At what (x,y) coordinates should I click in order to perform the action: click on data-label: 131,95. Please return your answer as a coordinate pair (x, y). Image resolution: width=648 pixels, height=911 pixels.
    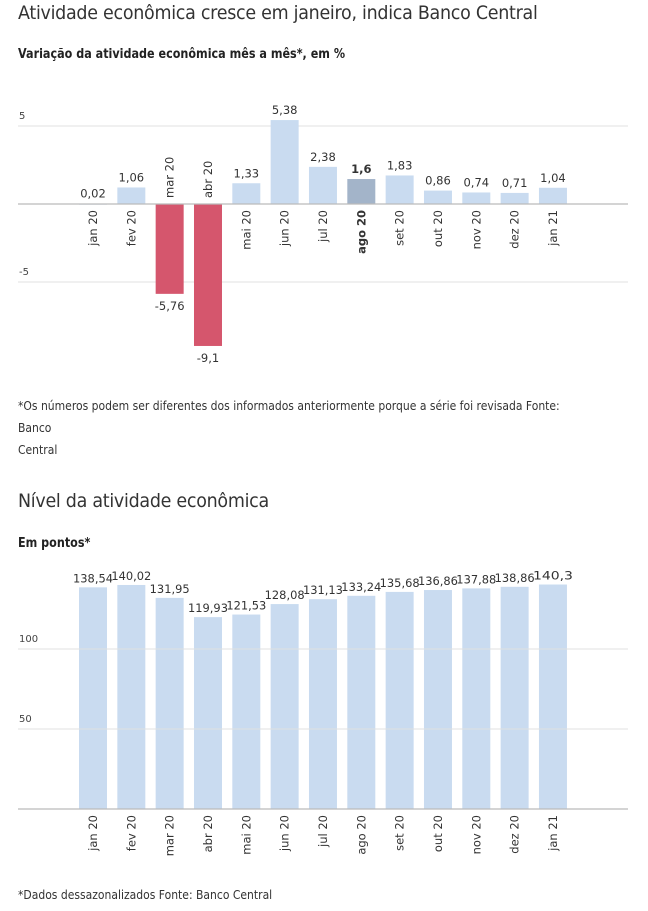
    Looking at the image, I should click on (170, 589).